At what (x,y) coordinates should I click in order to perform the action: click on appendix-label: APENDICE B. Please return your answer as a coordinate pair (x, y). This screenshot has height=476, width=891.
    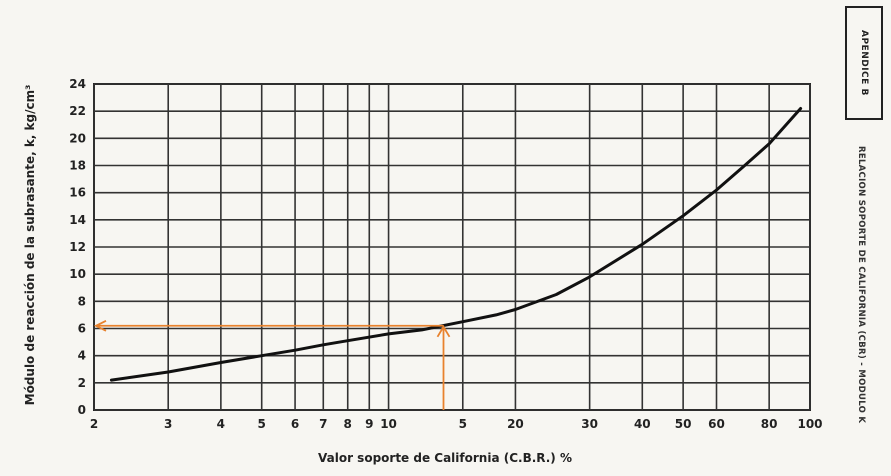
    Looking at the image, I should click on (864, 63).